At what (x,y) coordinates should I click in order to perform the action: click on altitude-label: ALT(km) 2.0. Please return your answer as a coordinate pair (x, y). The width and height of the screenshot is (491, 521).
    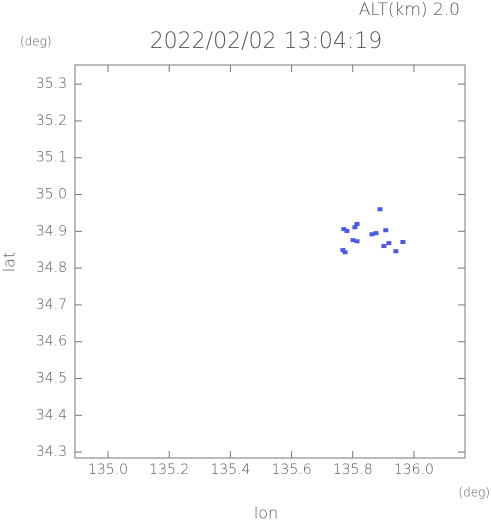
    Looking at the image, I should click on (409, 10).